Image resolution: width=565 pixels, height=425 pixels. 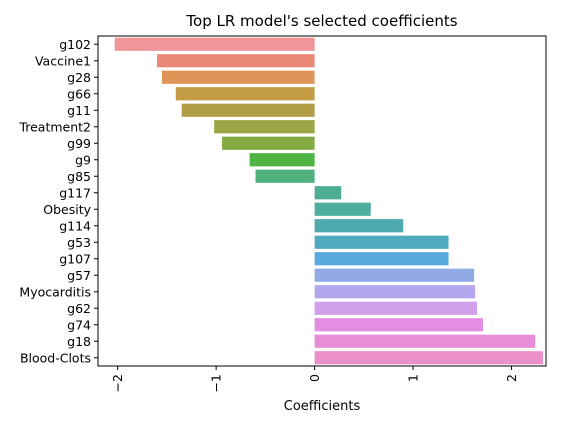 What do you see at coordinates (117, 383) in the screenshot?
I see `x-tick-label: −2` at bounding box center [117, 383].